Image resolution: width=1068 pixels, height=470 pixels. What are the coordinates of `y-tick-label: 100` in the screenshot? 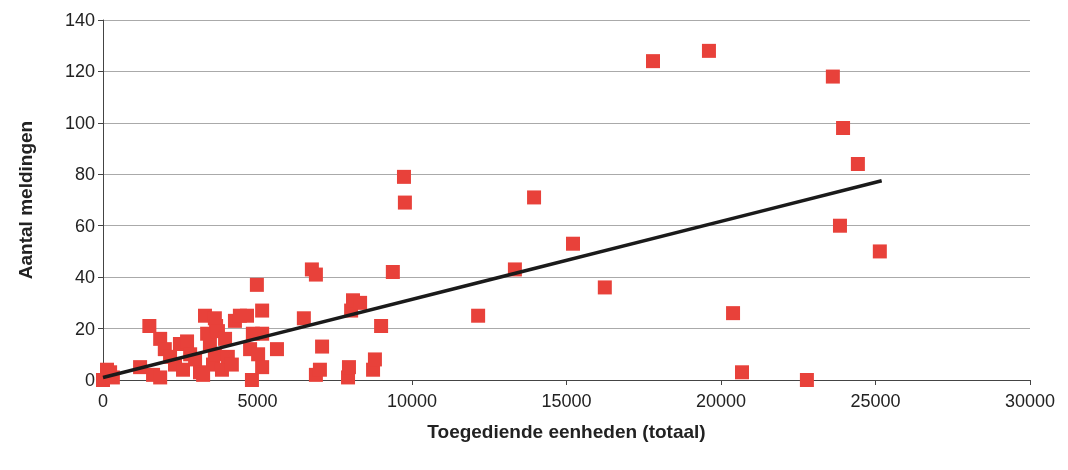 It's located at (79, 122).